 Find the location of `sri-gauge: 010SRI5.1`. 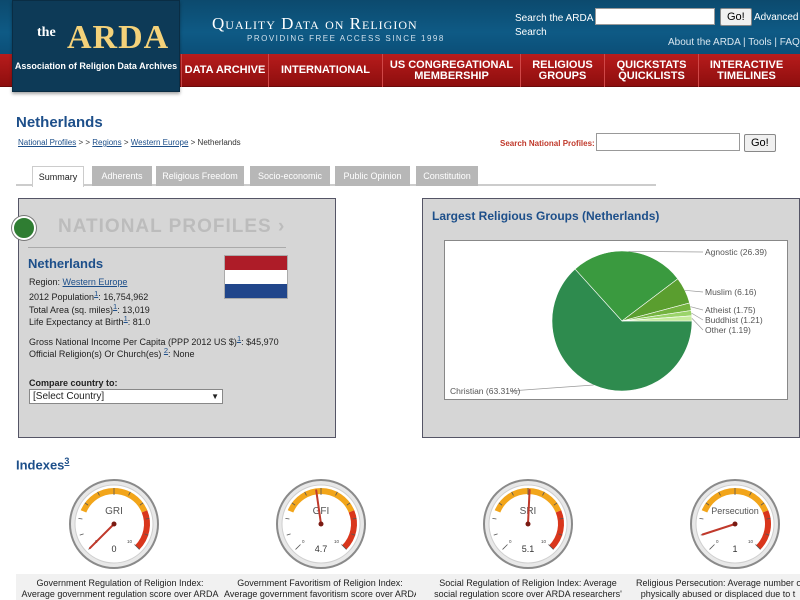

sri-gauge: 010SRI5.1 is located at coordinates (528, 524).